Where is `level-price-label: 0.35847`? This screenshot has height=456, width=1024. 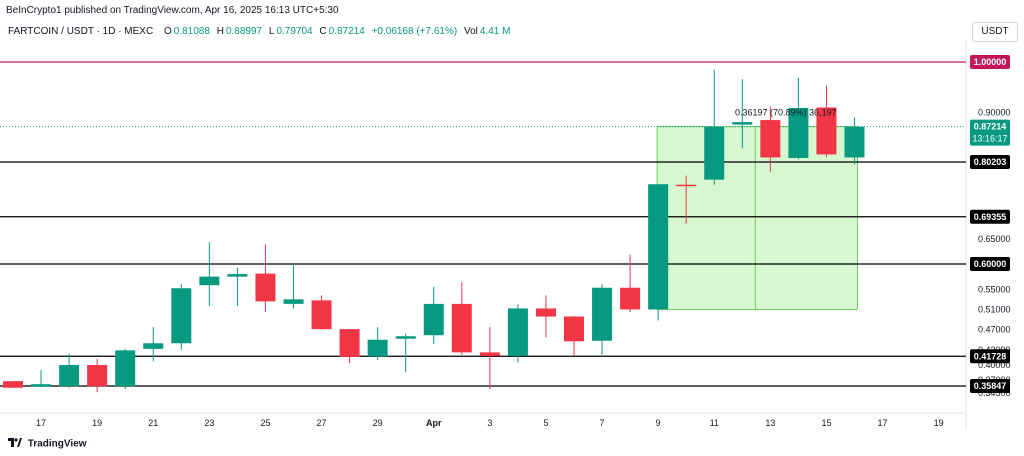
level-price-label: 0.35847 is located at coordinates (990, 386).